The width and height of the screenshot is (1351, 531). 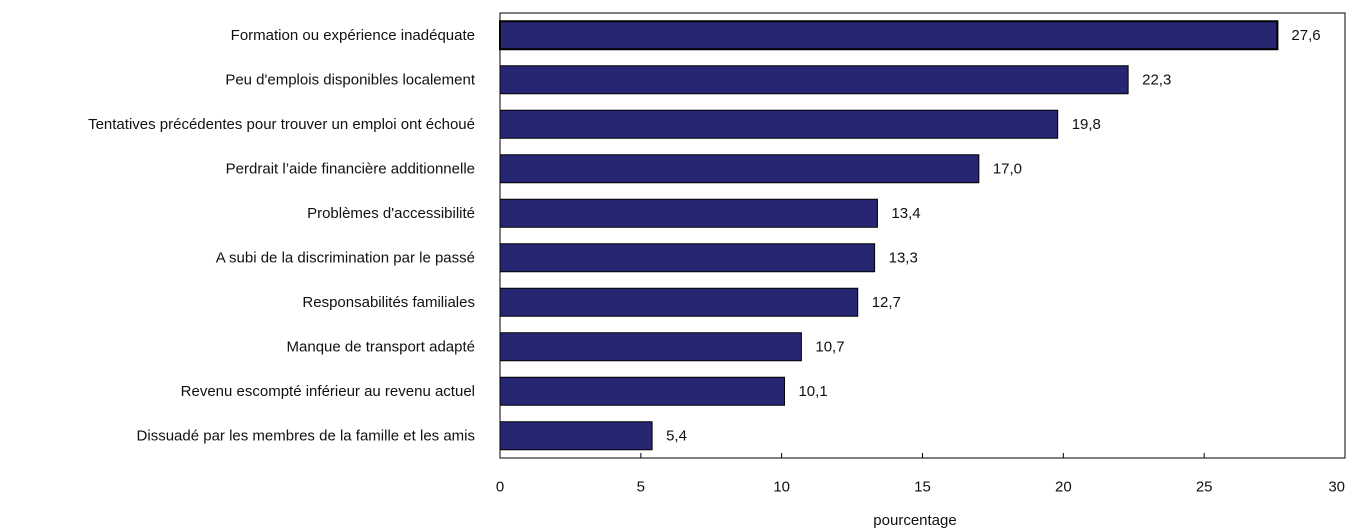 What do you see at coordinates (1063, 487) in the screenshot?
I see `x-tick-label: 20` at bounding box center [1063, 487].